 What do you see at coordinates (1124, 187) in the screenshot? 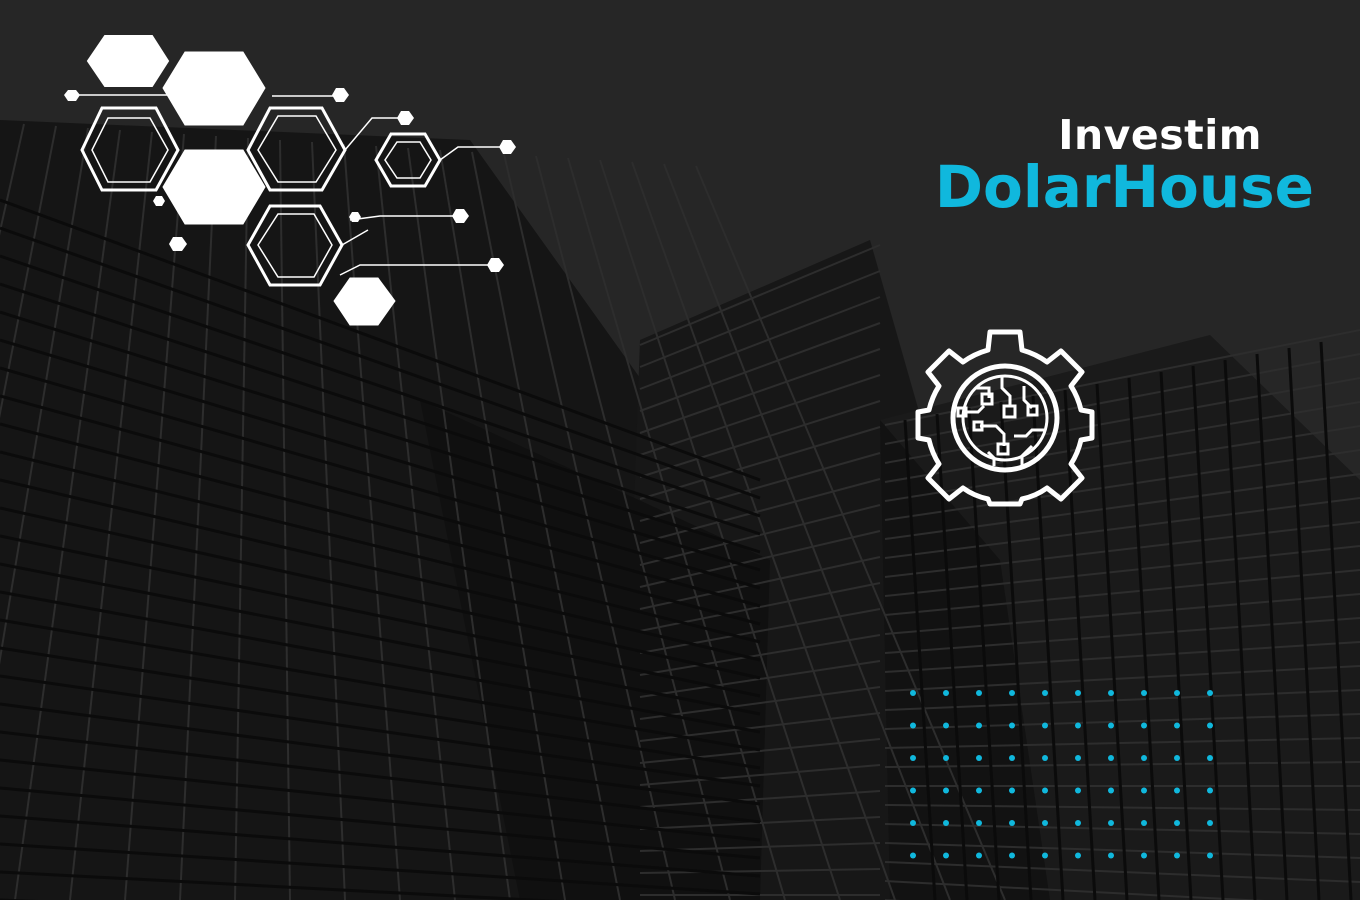
I see `brand-line2: DolarHouse` at bounding box center [1124, 187].